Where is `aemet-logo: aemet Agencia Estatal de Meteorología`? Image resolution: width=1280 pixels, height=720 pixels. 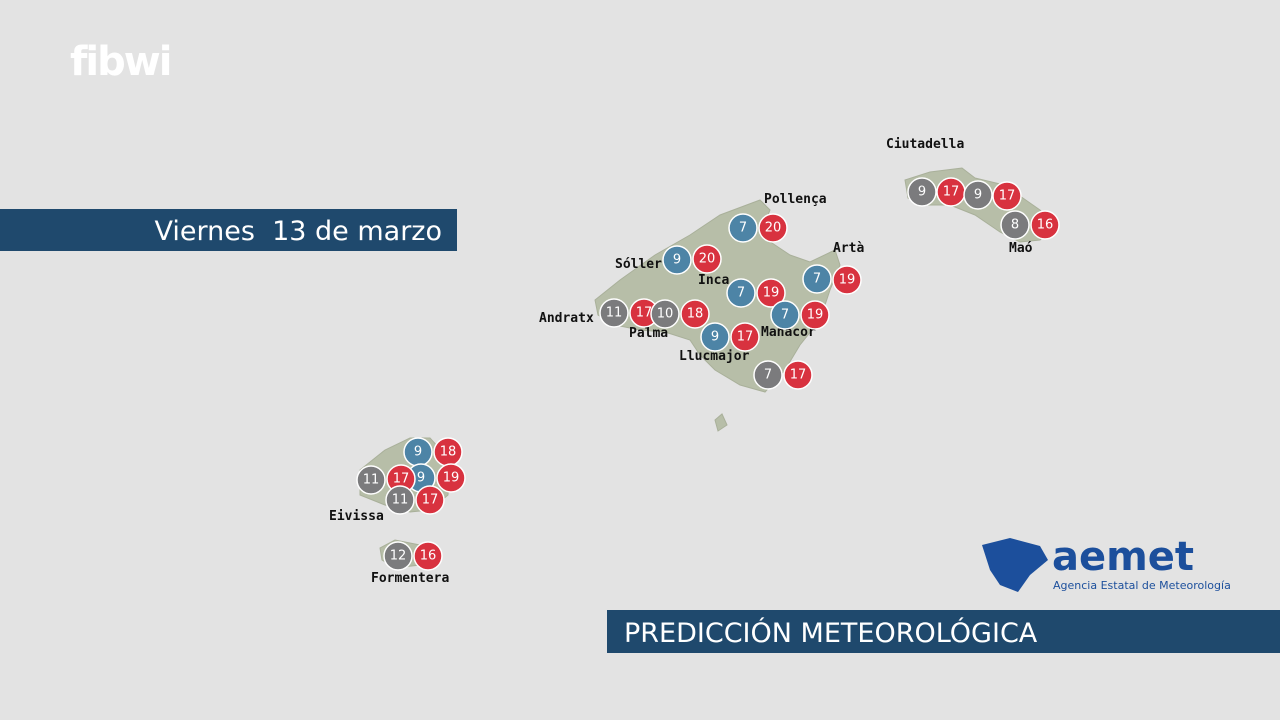
aemet-logo: aemet Agencia Estatal de Meteorología is located at coordinates (1106, 563).